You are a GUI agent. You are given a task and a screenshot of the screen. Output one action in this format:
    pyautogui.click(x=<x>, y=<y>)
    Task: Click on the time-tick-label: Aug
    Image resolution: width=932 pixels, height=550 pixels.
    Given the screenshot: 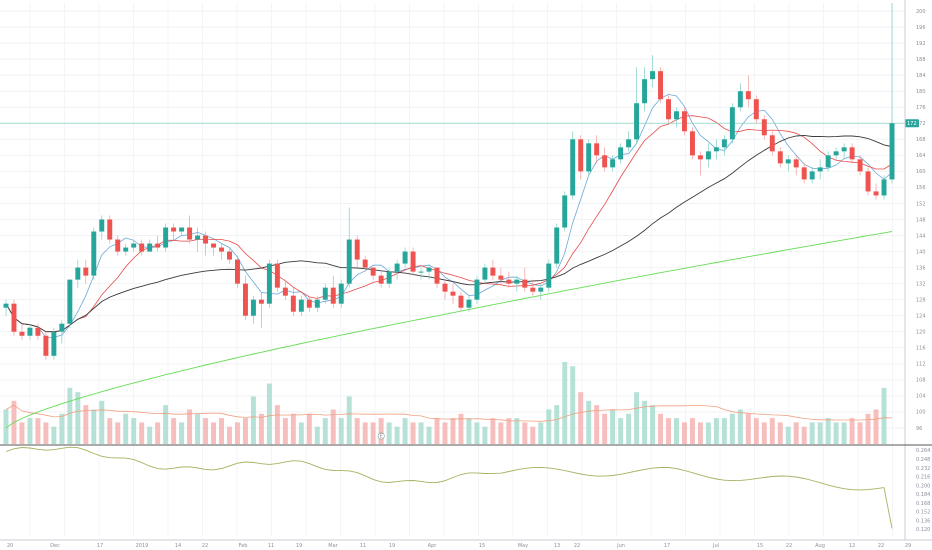 What is the action you would take?
    pyautogui.click(x=820, y=546)
    